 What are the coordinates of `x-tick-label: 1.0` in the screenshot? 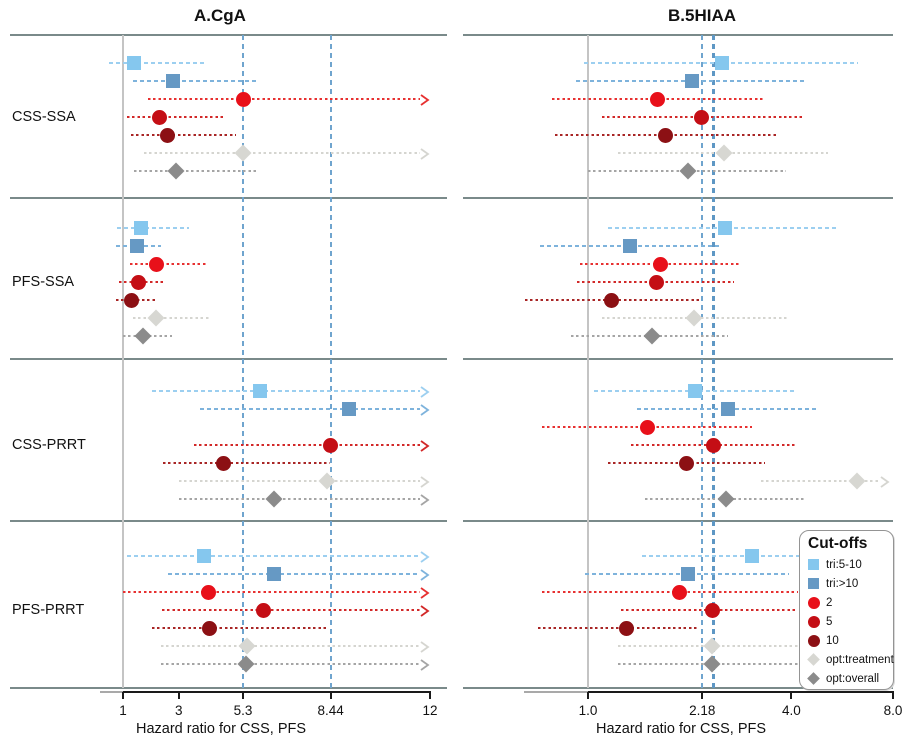 It's located at (588, 710).